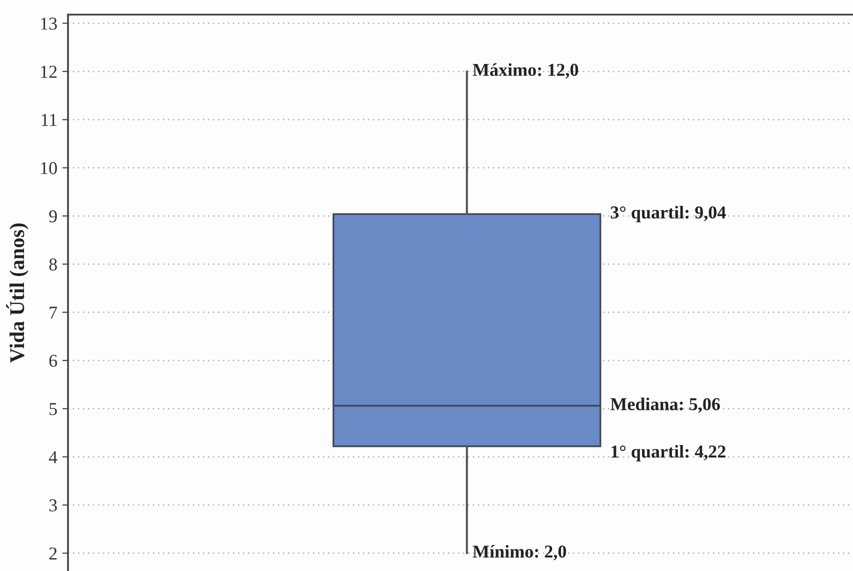  Describe the element at coordinates (49, 72) in the screenshot. I see `y-tick-label: 12` at that location.